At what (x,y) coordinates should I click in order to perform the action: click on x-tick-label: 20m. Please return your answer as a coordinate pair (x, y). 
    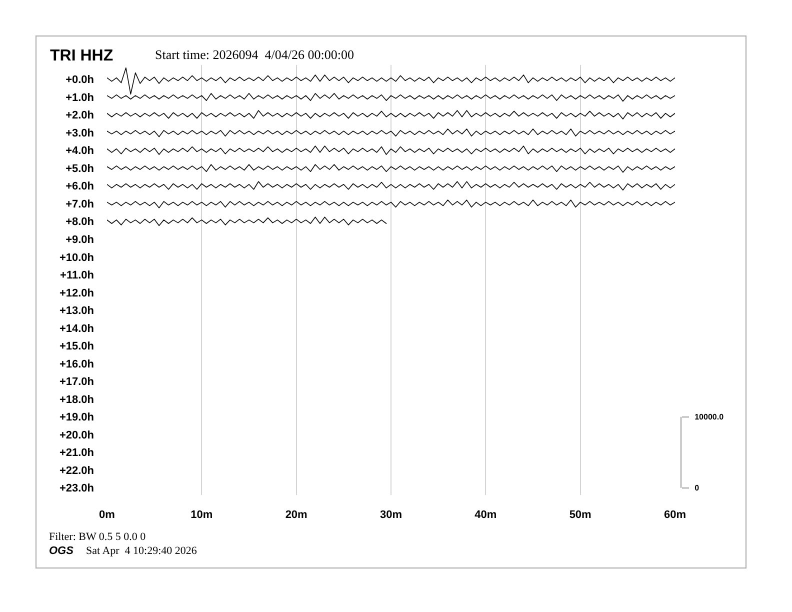
    Looking at the image, I should click on (296, 515).